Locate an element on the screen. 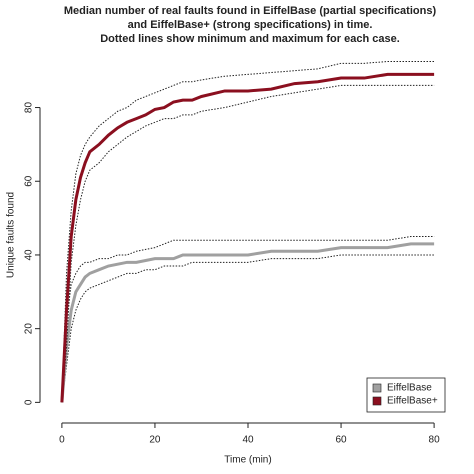  y-tick-label: 0 is located at coordinates (29, 402).